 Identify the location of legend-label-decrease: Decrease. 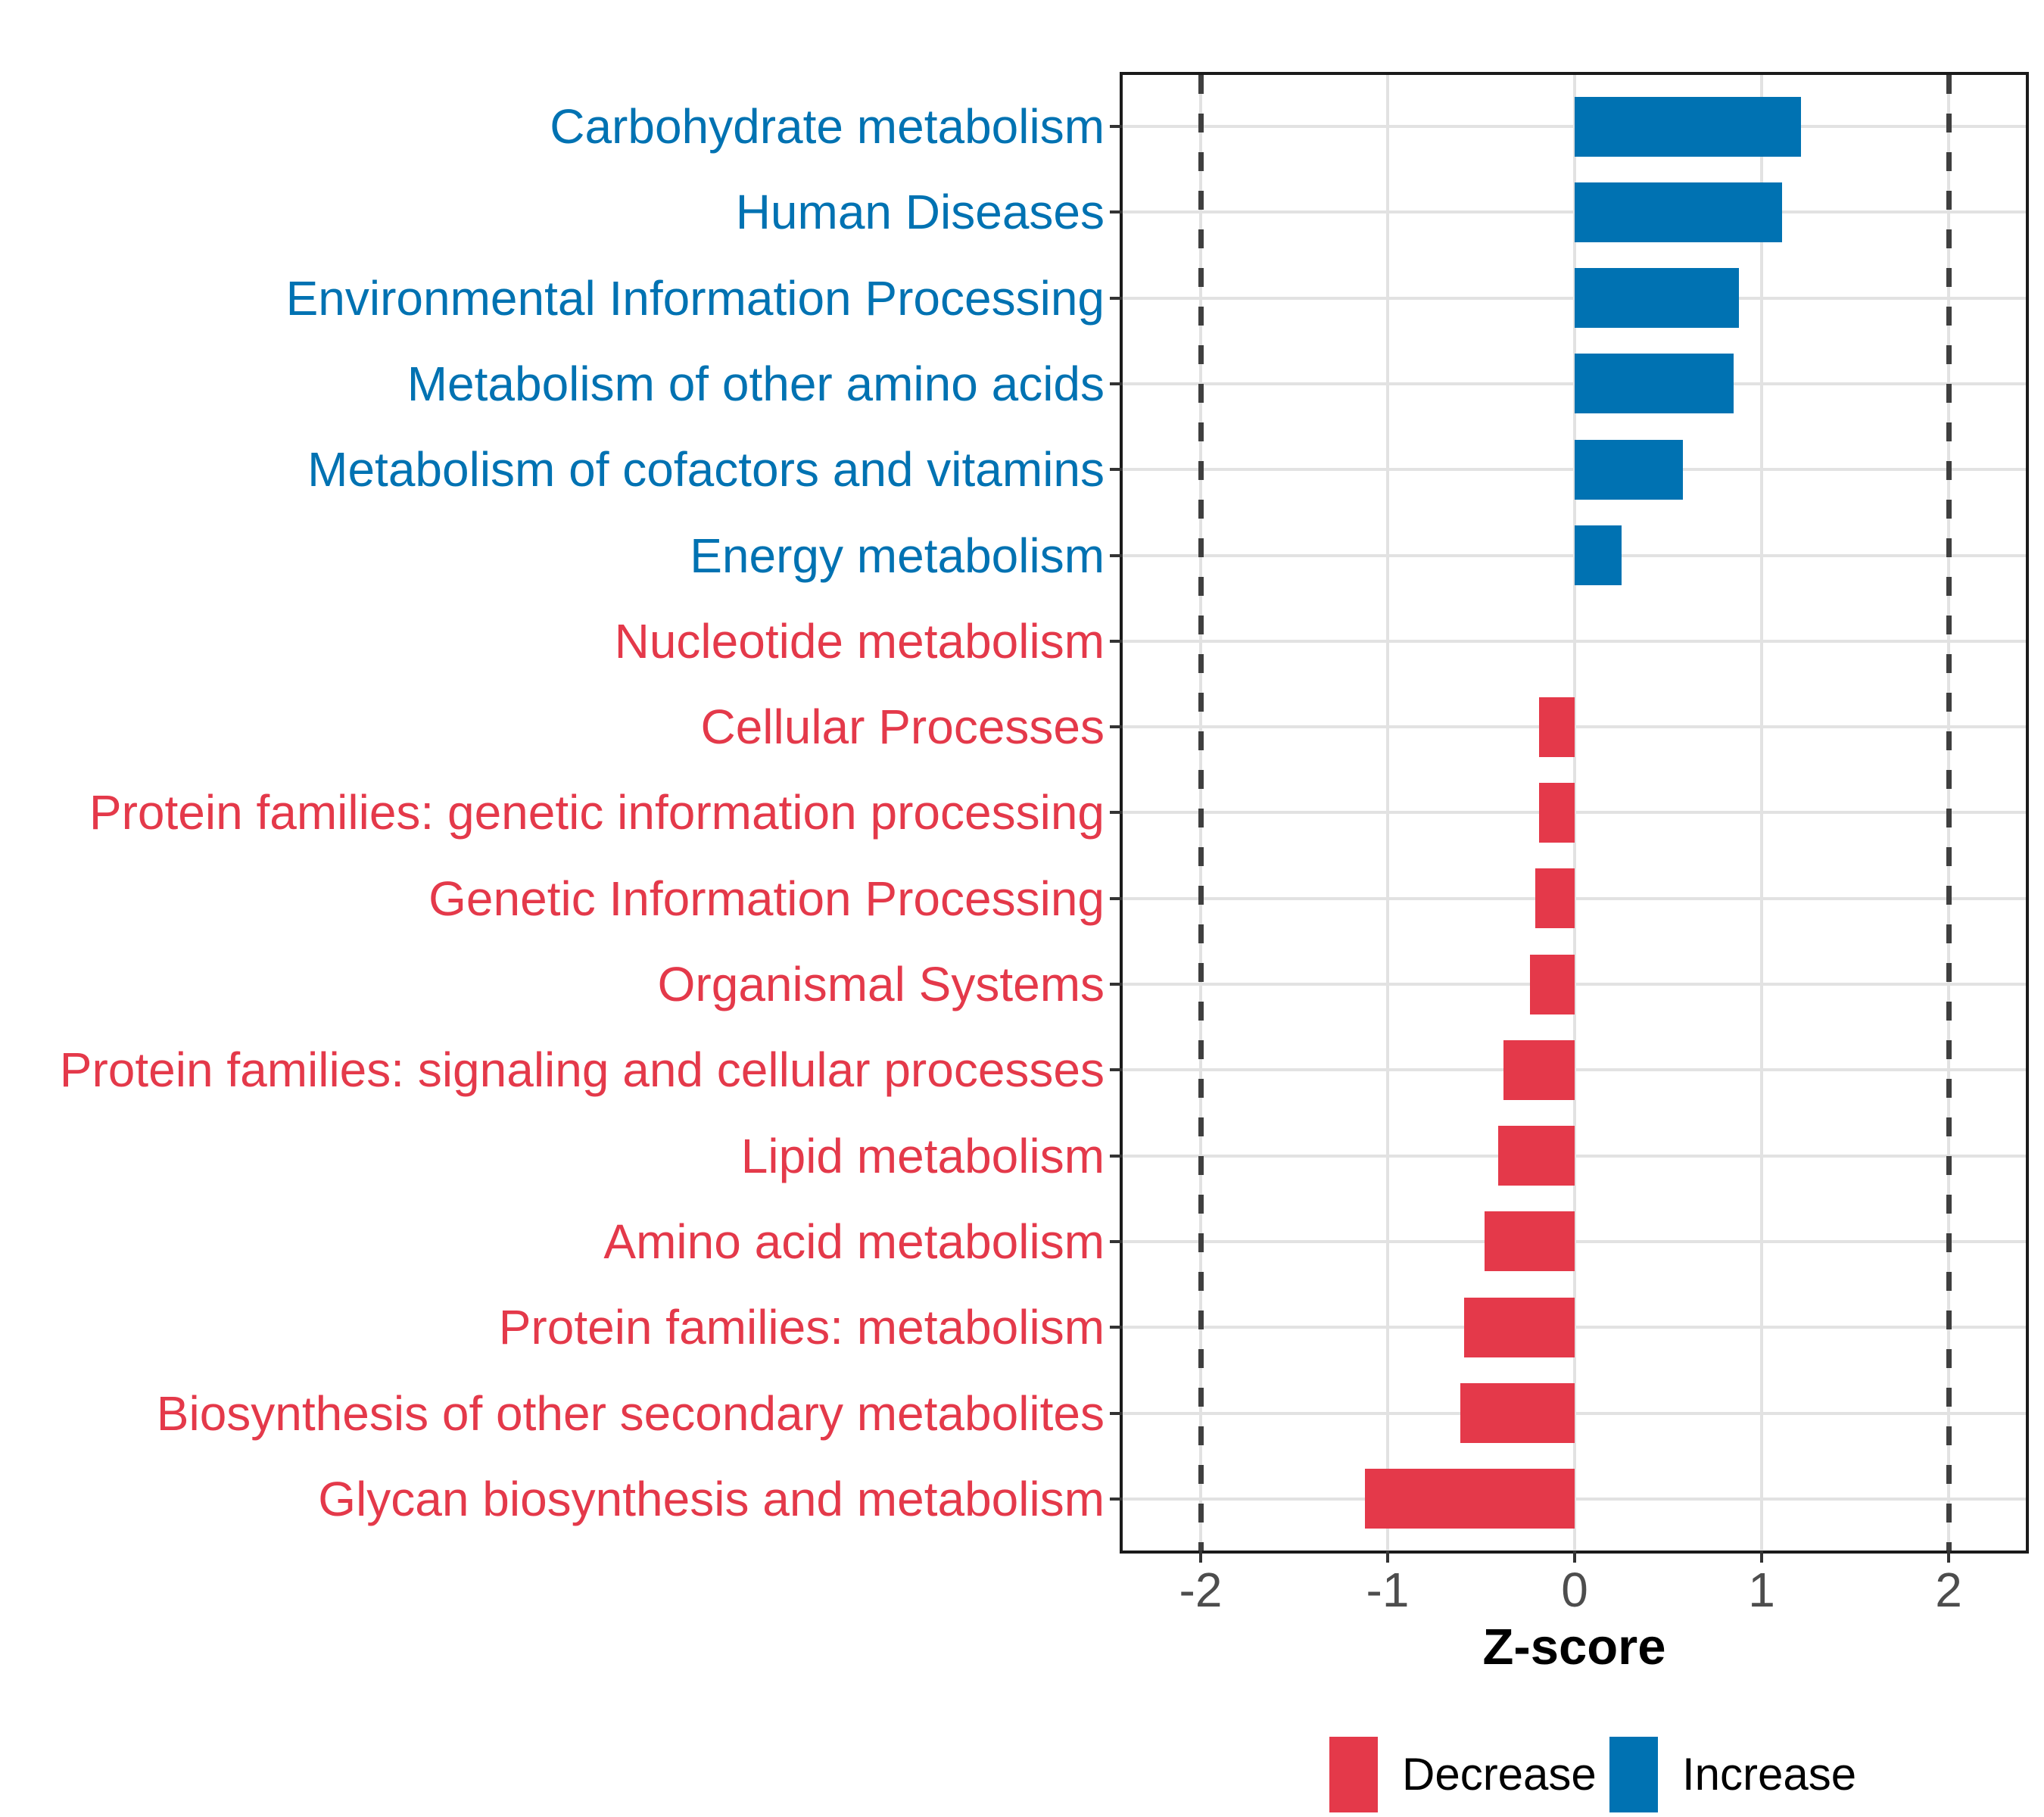
(1499, 1774).